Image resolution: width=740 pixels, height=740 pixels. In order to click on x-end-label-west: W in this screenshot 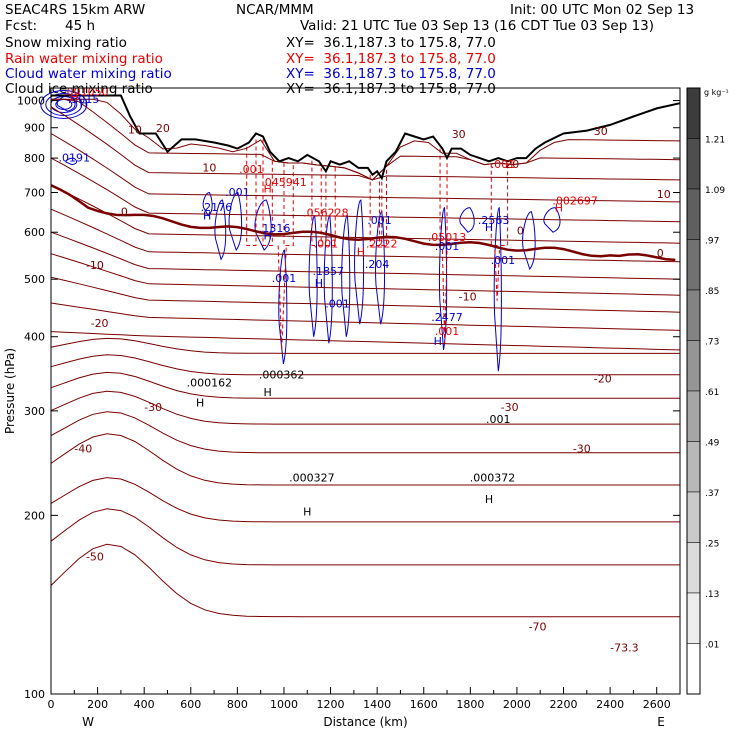, I will do `click(88, 722)`.